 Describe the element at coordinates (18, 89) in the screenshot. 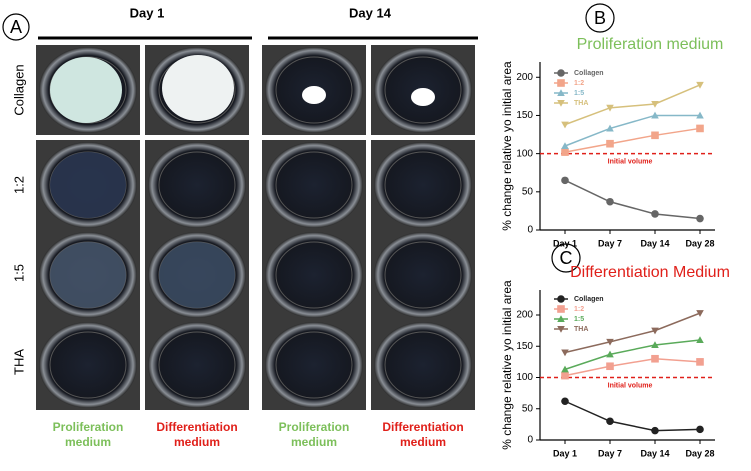

I see `row-label: Collagen` at that location.